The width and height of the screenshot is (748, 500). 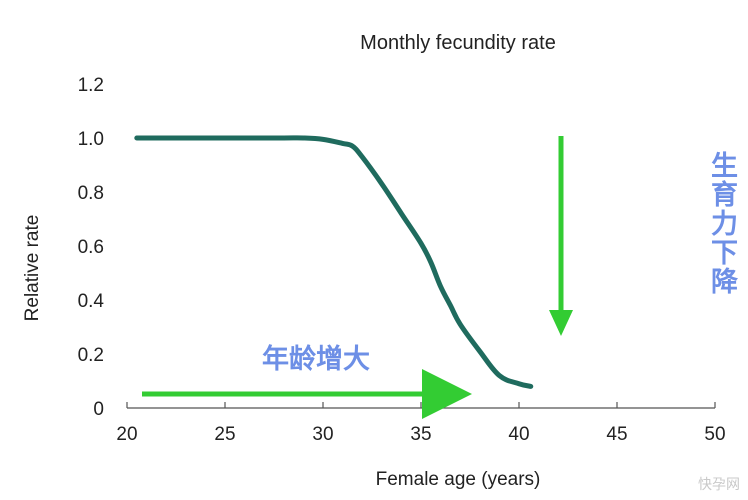 I want to click on fertility-decline-arrow, so click(x=561, y=236).